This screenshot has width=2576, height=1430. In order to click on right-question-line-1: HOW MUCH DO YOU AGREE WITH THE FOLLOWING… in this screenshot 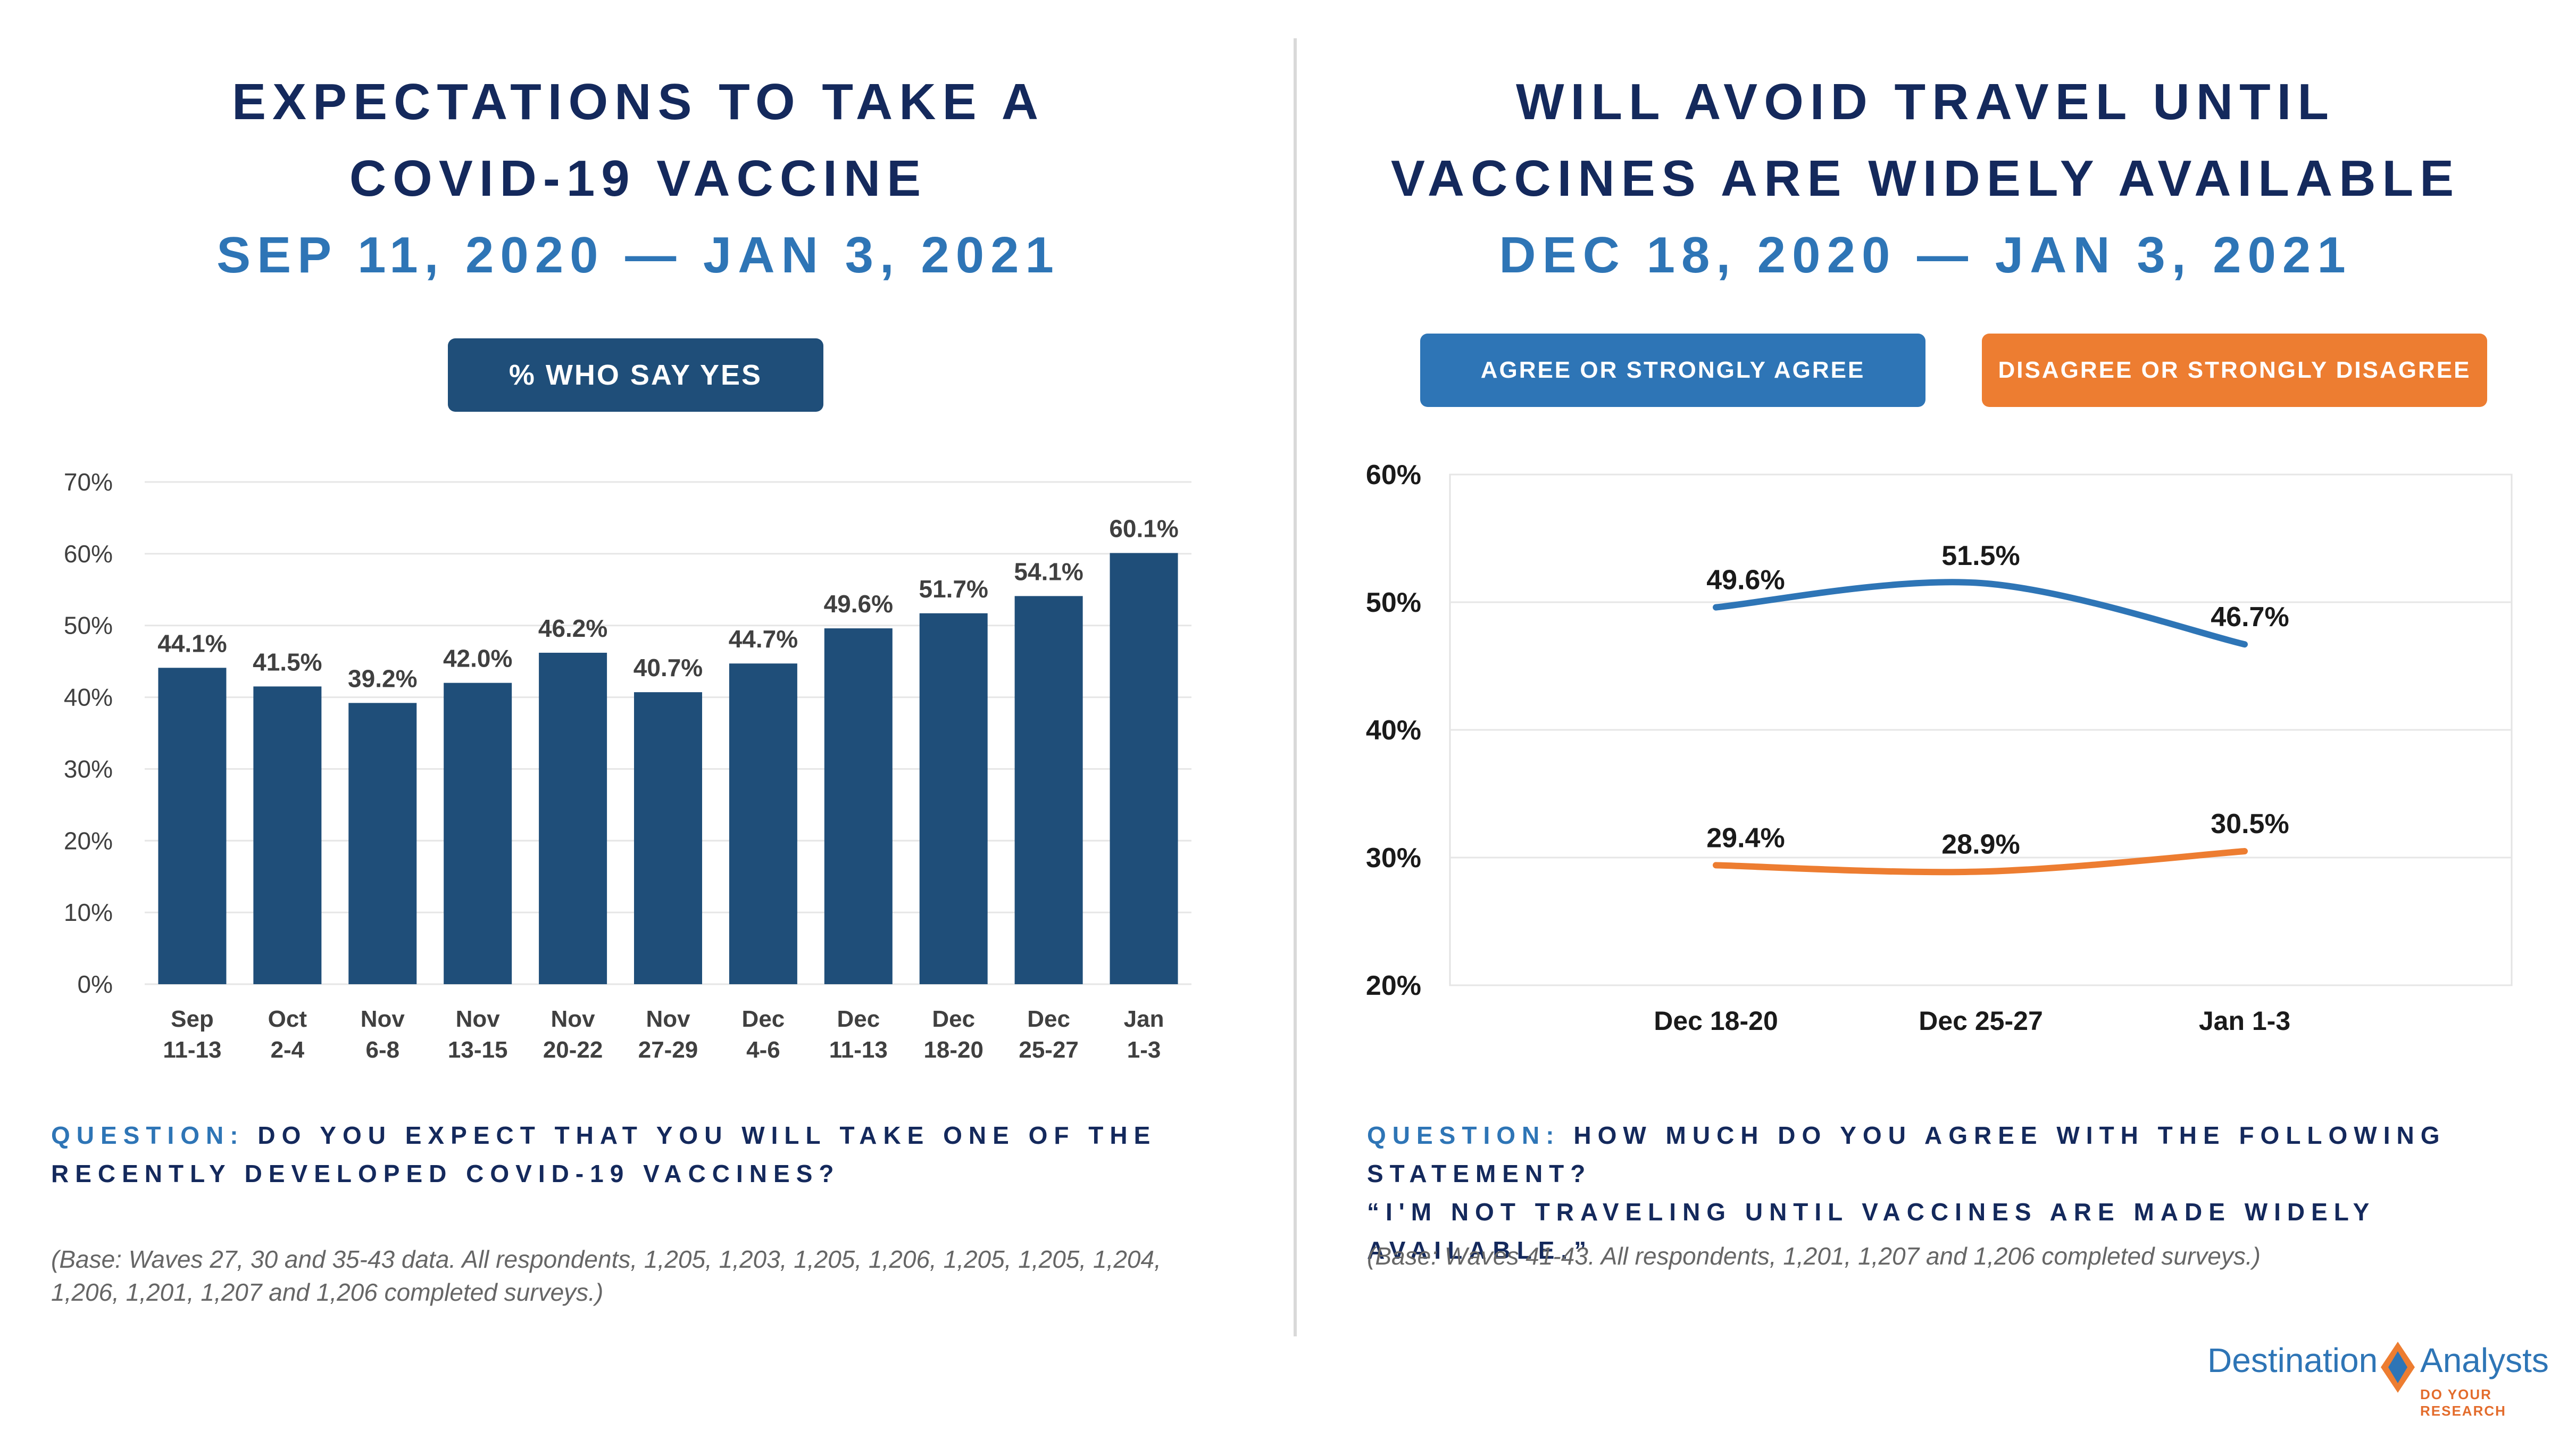, I will do `click(1906, 1154)`.